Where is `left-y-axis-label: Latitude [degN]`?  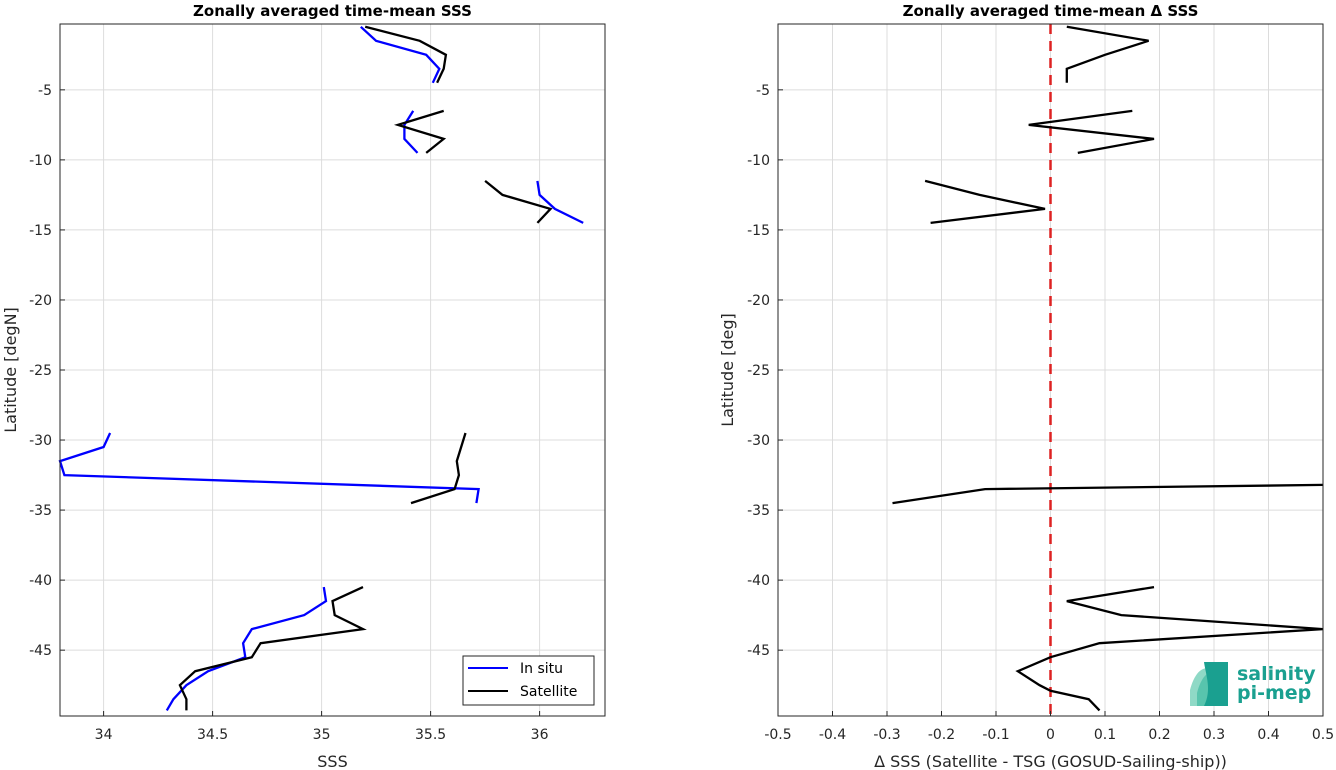
left-y-axis-label: Latitude [degN] is located at coordinates (10, 370).